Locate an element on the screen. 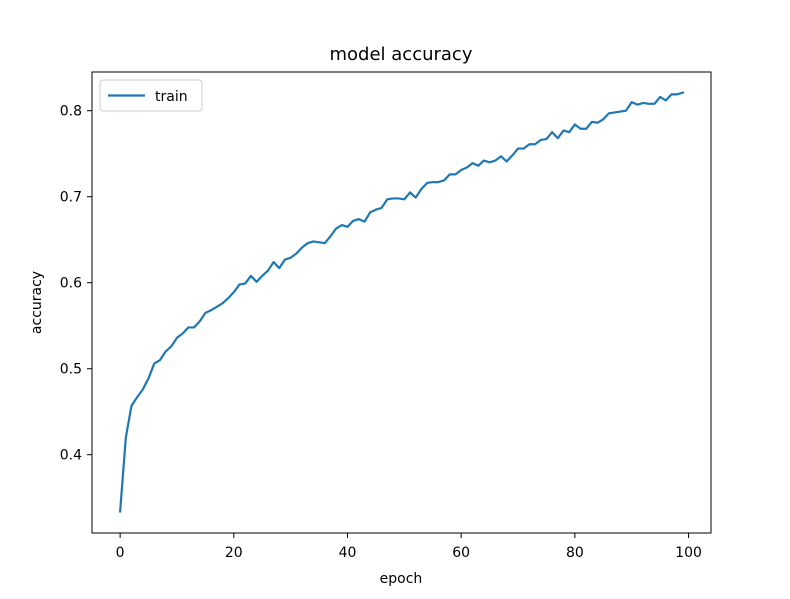  y-tick-label: 0.7 is located at coordinates (71, 198).